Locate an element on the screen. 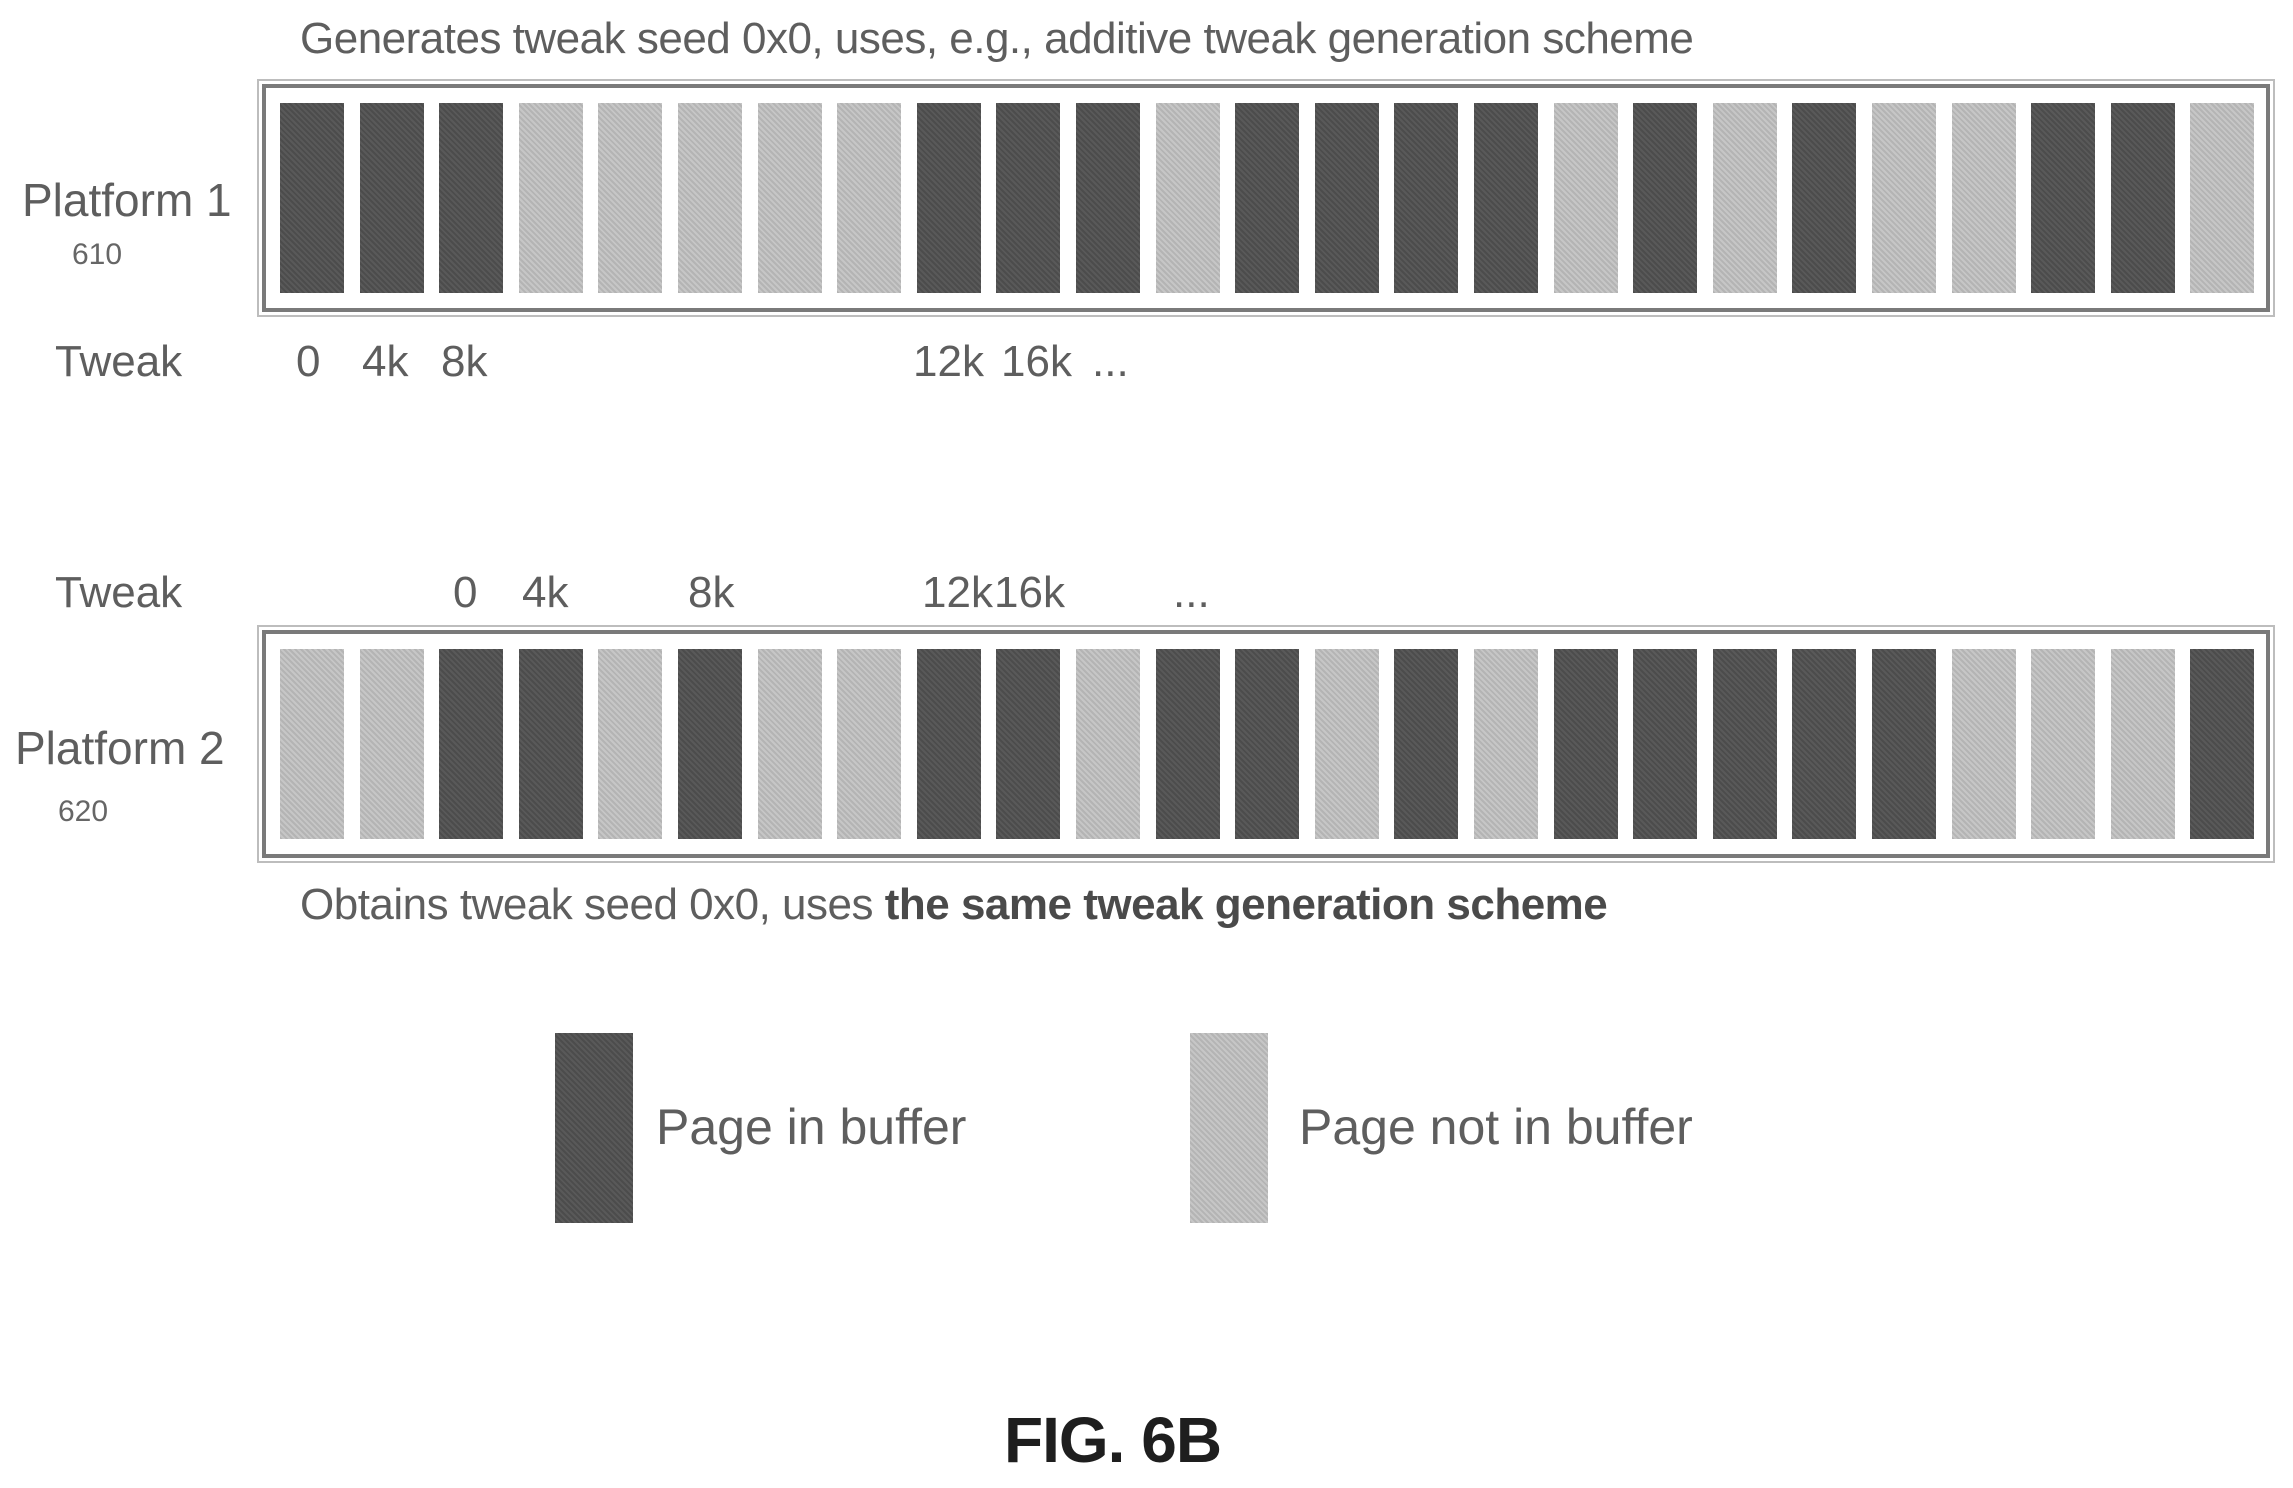  platform2-tweak-8k: 8k is located at coordinates (711, 592).